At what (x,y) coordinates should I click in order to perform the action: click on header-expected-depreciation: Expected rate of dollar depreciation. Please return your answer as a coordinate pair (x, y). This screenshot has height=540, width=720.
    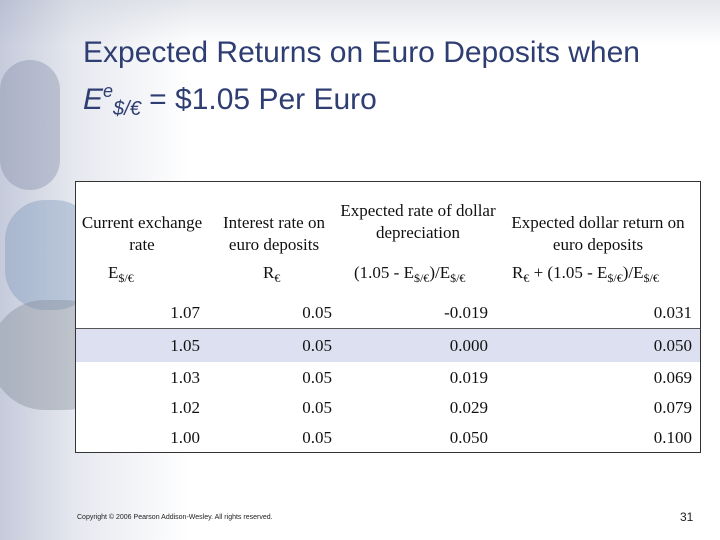
    Looking at the image, I should click on (418, 221).